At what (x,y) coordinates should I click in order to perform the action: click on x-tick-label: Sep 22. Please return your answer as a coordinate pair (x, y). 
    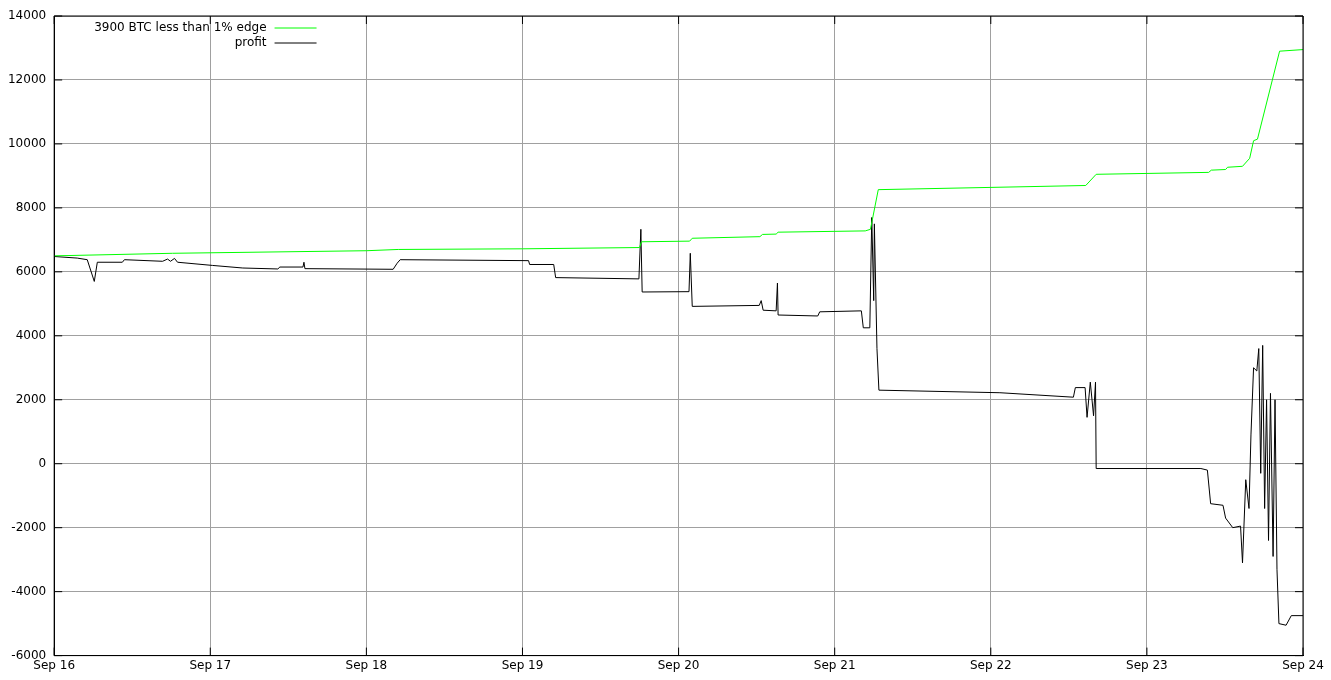
    Looking at the image, I should click on (990, 664).